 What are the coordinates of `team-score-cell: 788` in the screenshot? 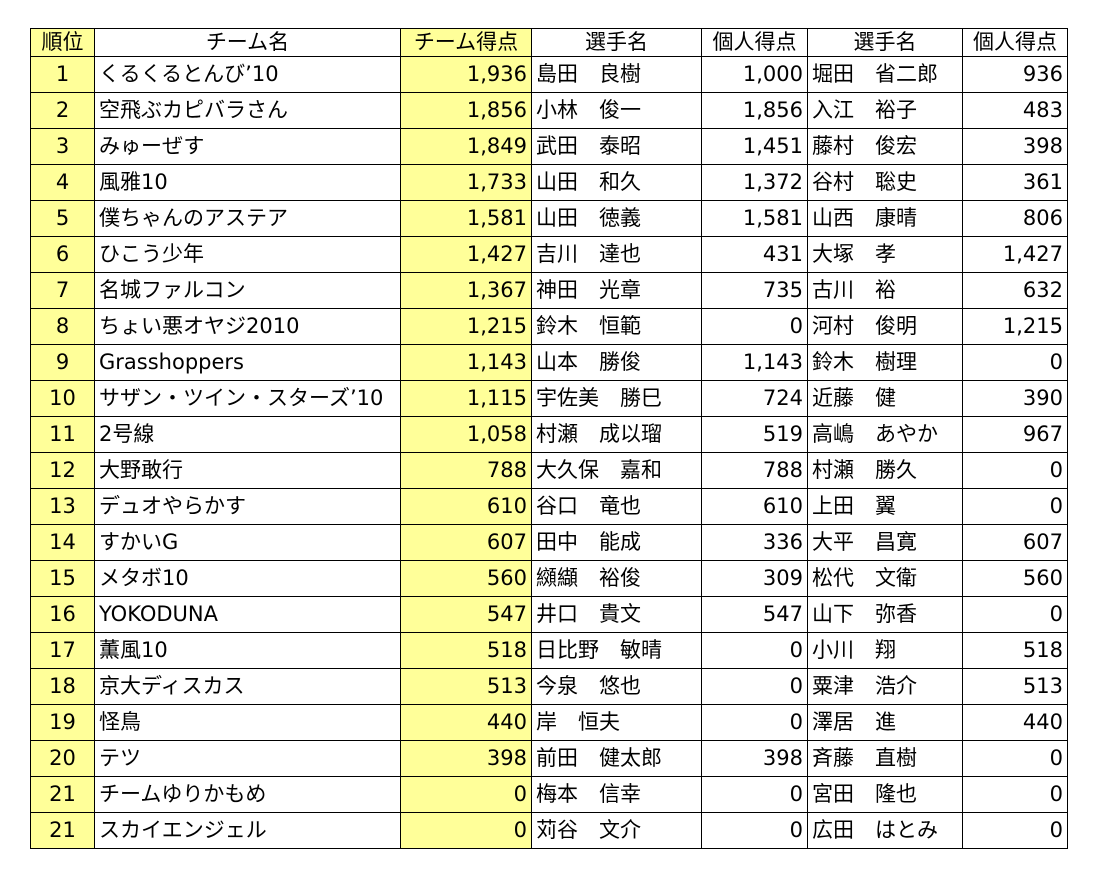 It's located at (466, 470).